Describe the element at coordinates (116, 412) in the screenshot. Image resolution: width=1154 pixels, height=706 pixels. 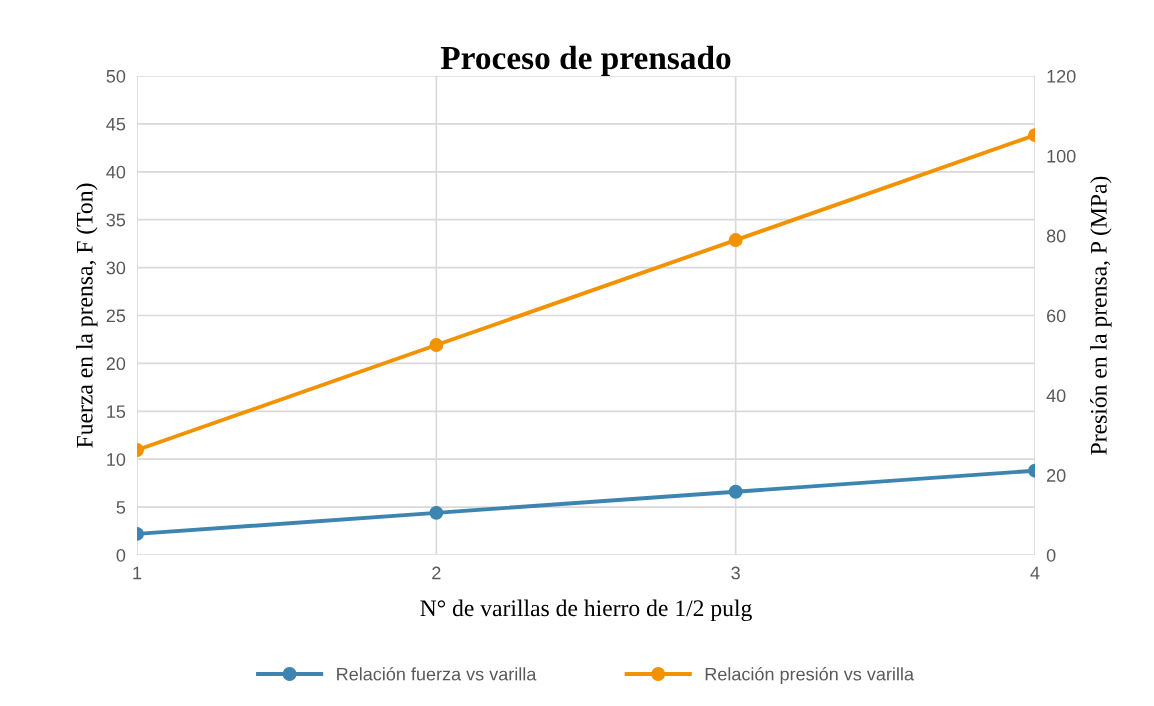
I see `y-tick-label: 15` at that location.